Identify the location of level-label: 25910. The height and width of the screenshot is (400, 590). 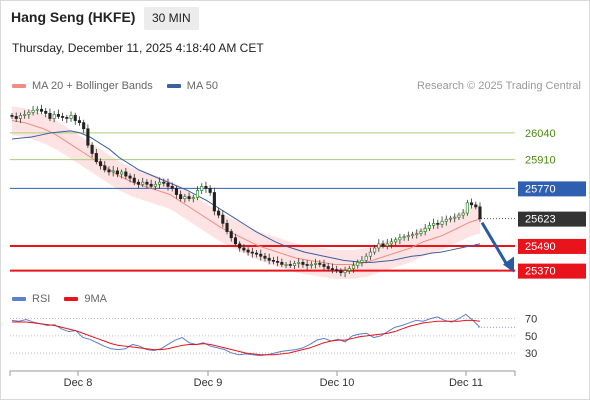
(540, 161).